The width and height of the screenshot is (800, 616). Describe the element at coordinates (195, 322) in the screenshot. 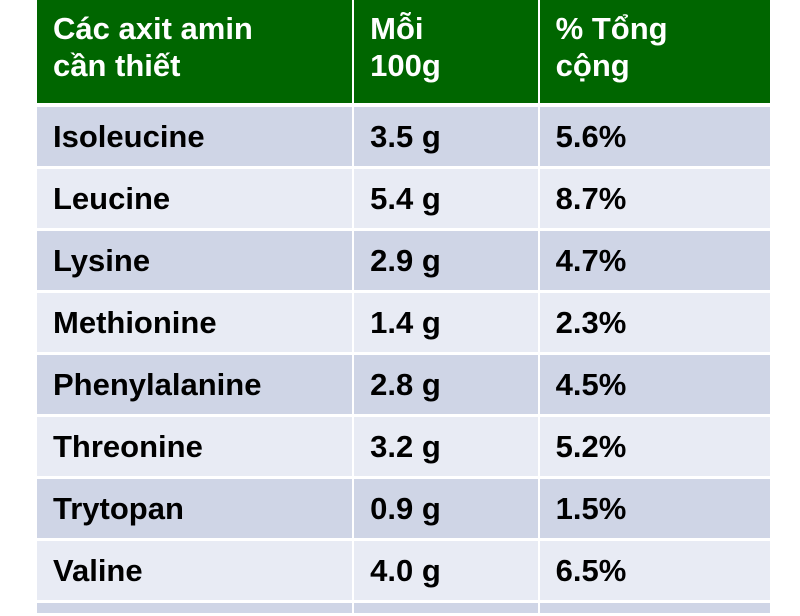

I see `amino-acid-name: Methionine` at that location.